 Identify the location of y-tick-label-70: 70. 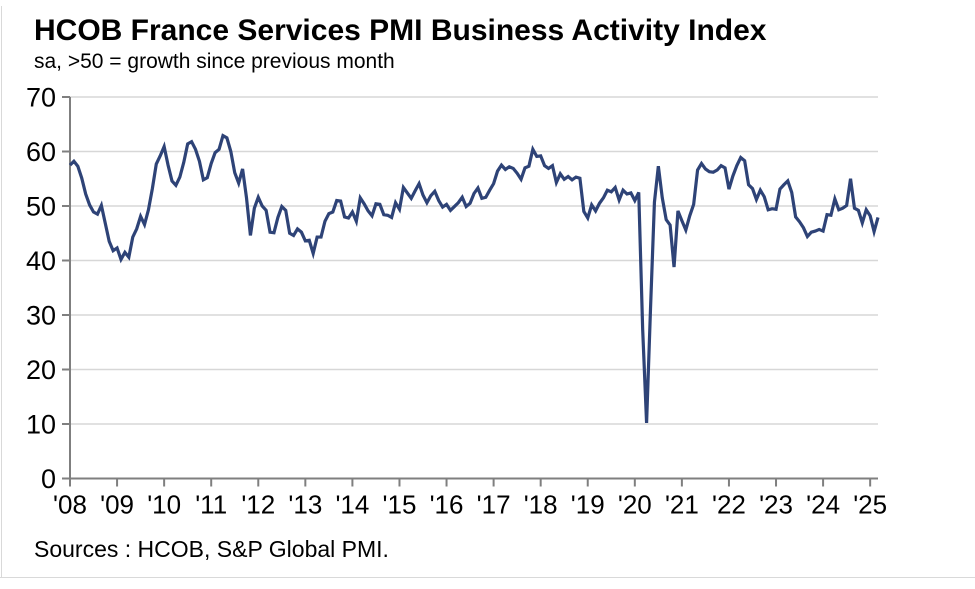
(41, 98).